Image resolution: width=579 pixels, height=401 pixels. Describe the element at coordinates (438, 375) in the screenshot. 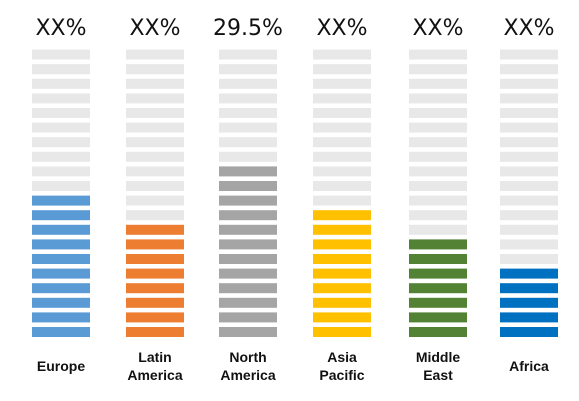

I see `category-label: East` at that location.